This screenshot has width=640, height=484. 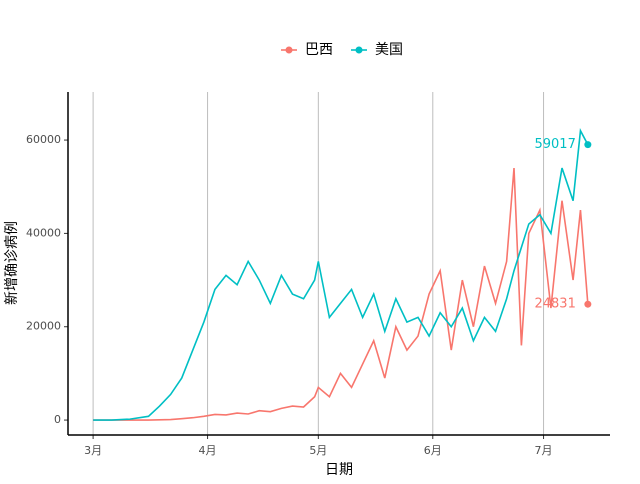 I want to click on y-axis-title: 新增确诊病例, so click(x=12, y=263).